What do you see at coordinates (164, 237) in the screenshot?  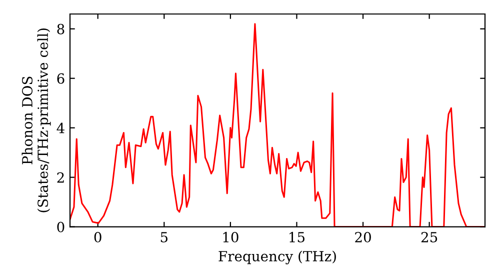 I see `x-tick-label: 5` at bounding box center [164, 237].